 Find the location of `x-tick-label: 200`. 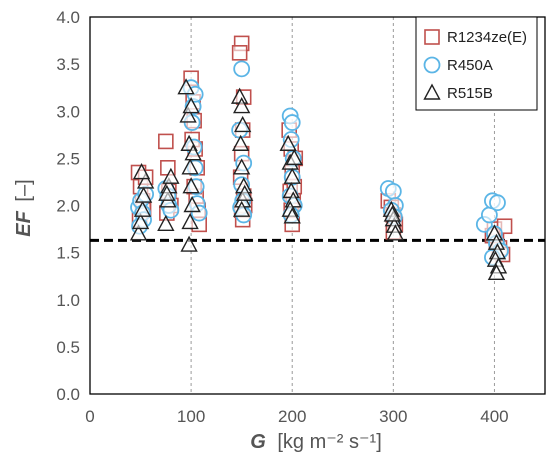

x-tick-label: 200 is located at coordinates (292, 416).